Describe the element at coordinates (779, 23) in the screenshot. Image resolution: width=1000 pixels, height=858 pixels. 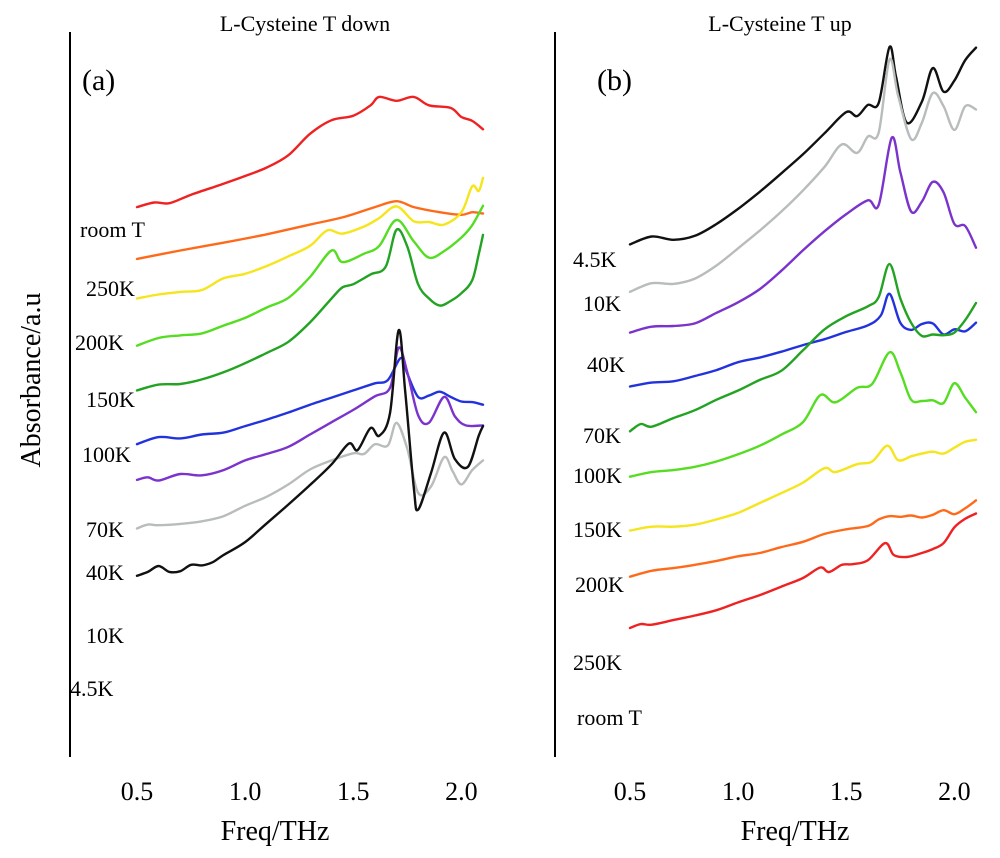
I see `panel-b-title: L-Cysteine T up` at that location.